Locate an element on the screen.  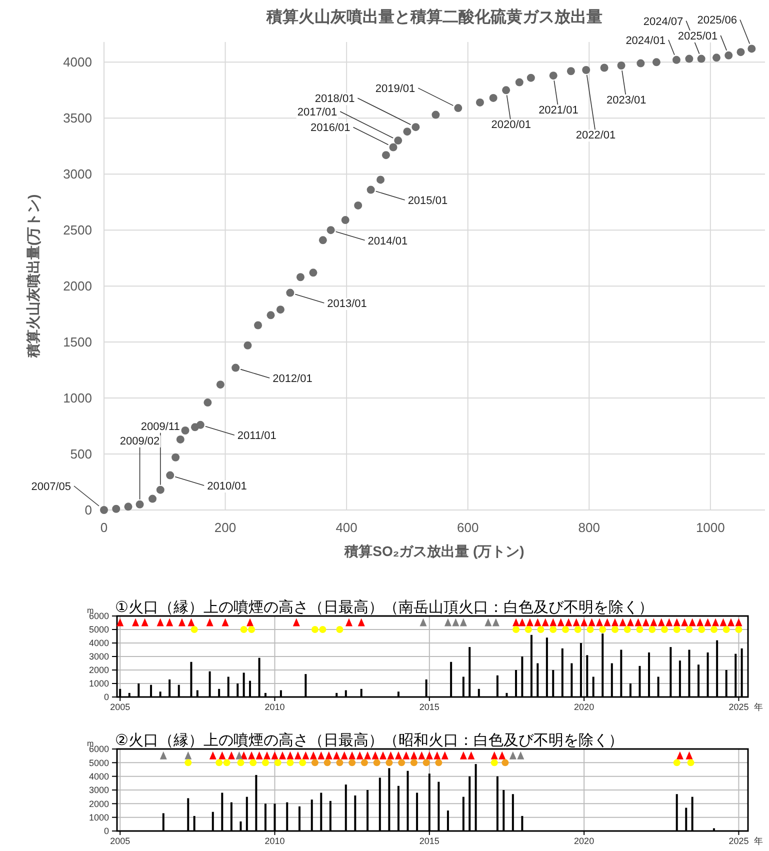
annotation: 2021/01 is located at coordinates (558, 110).